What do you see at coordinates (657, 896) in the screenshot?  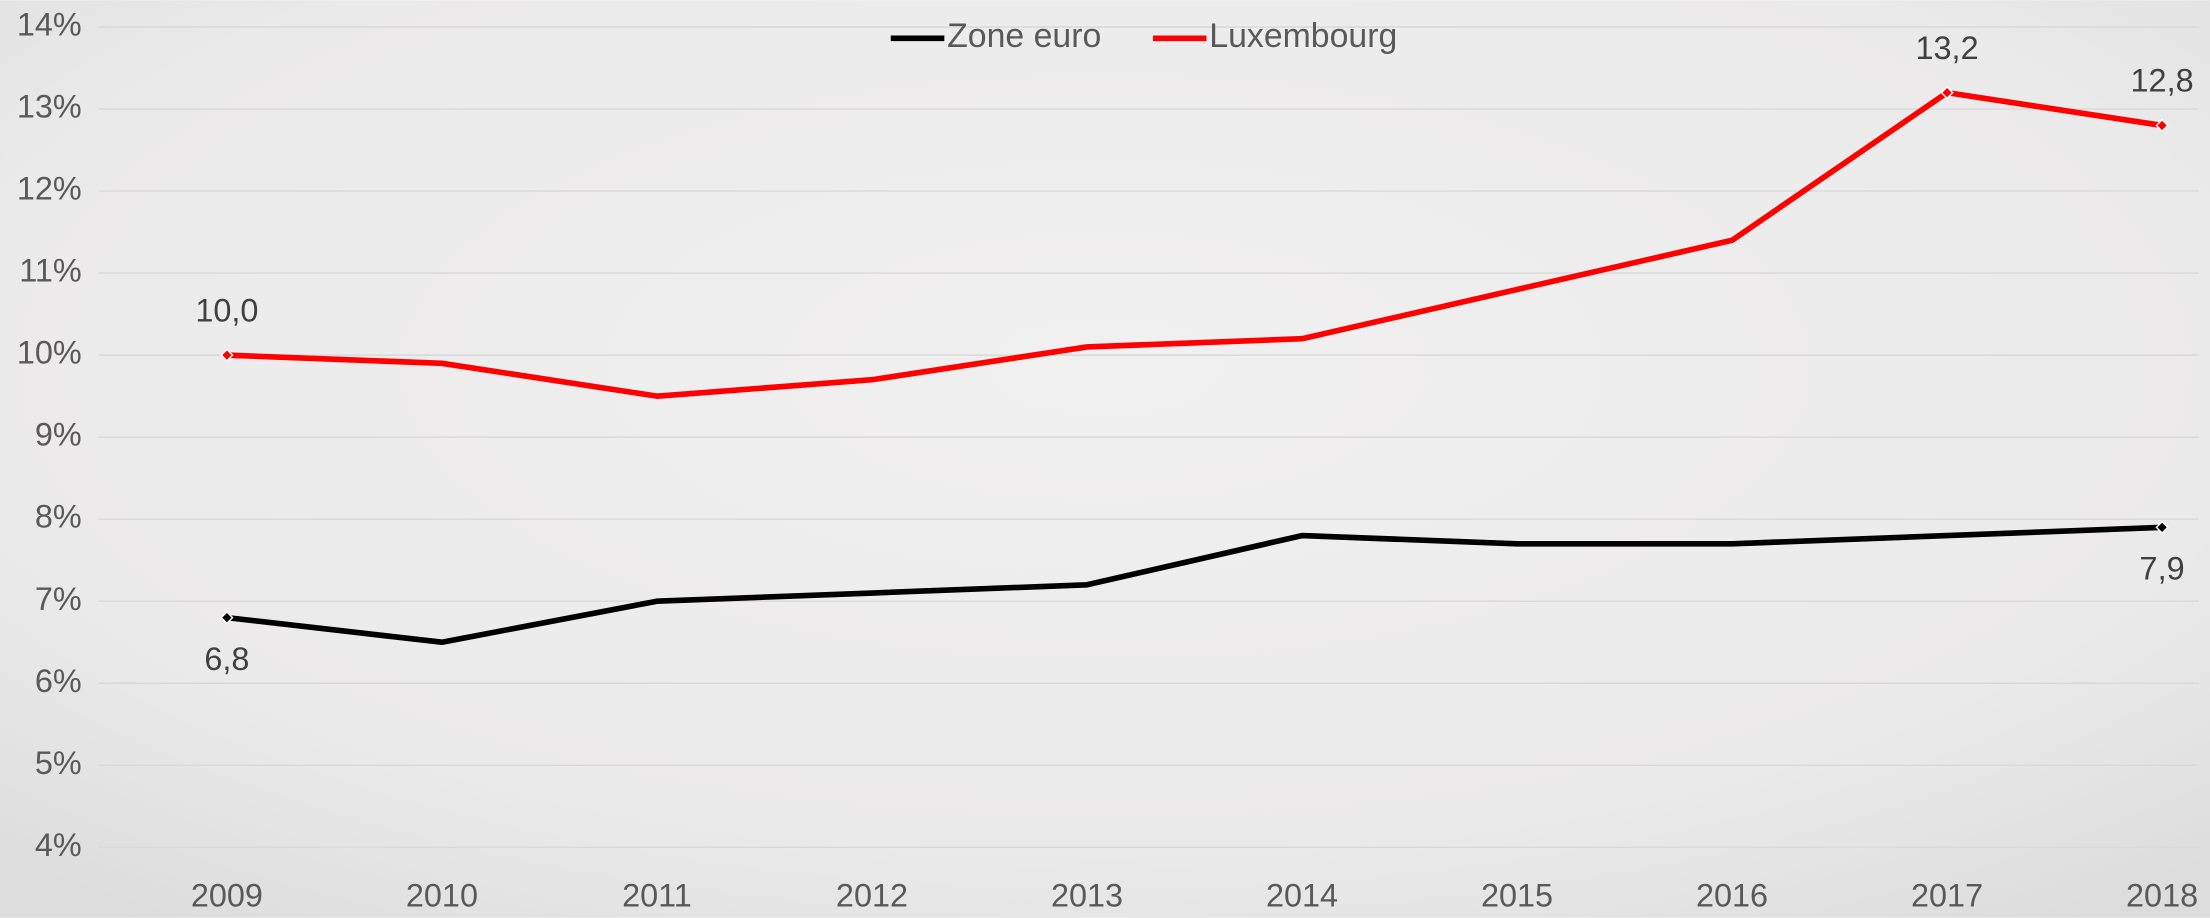 I see `x-tick-label: 2011` at bounding box center [657, 896].